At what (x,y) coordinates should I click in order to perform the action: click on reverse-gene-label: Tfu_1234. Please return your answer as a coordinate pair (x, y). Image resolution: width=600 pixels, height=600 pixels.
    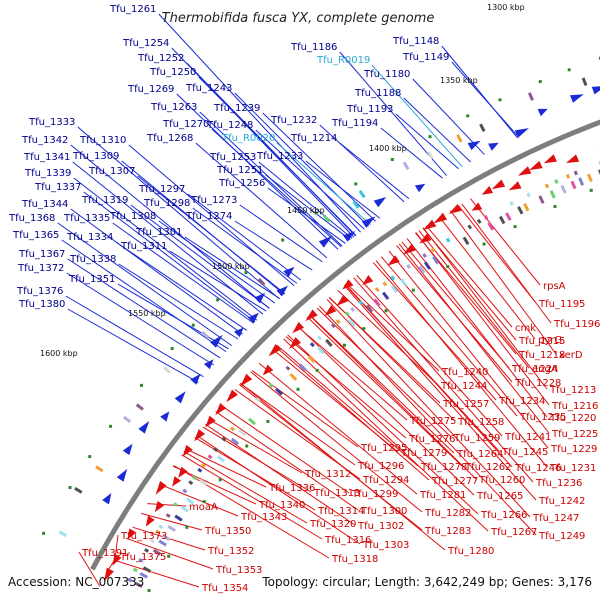
    Looking at the image, I should click on (521, 401).